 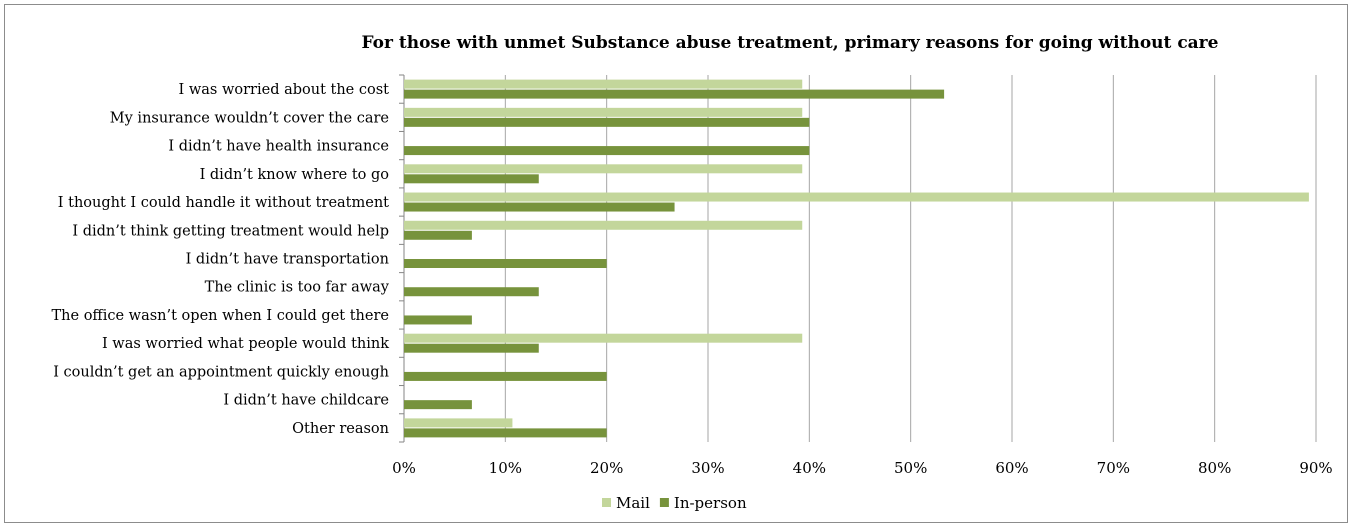 I want to click on legend-label: Mail, so click(x=633, y=503).